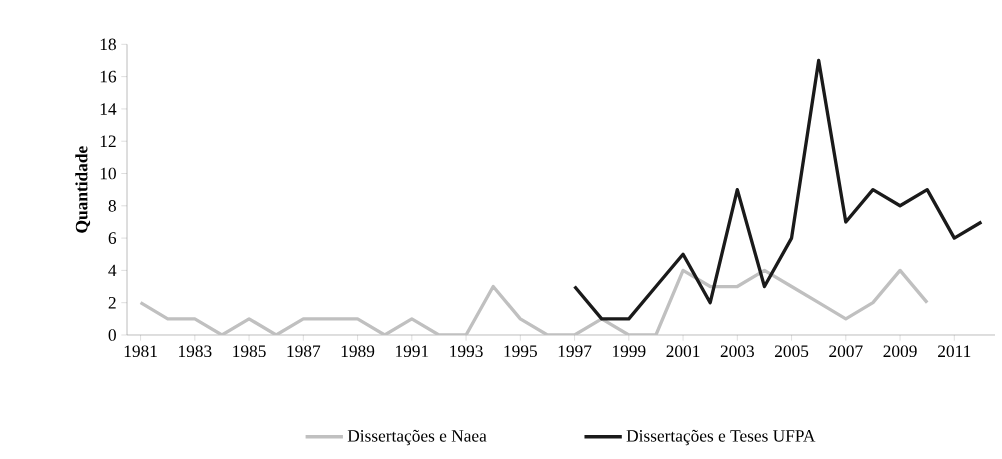 The image size is (1002, 459). I want to click on y-tick-label: 8, so click(112, 205).